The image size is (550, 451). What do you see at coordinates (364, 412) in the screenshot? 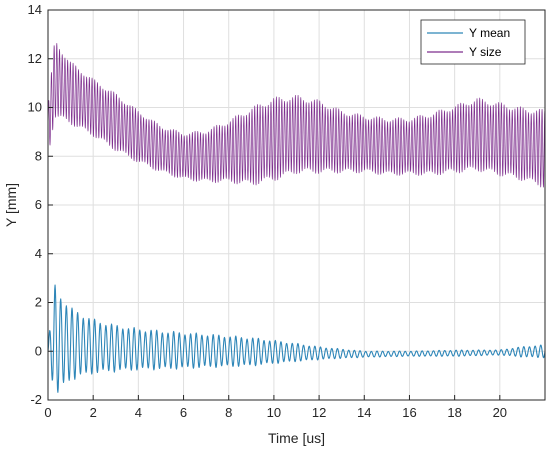
I see `x-tick-label: 14` at bounding box center [364, 412].